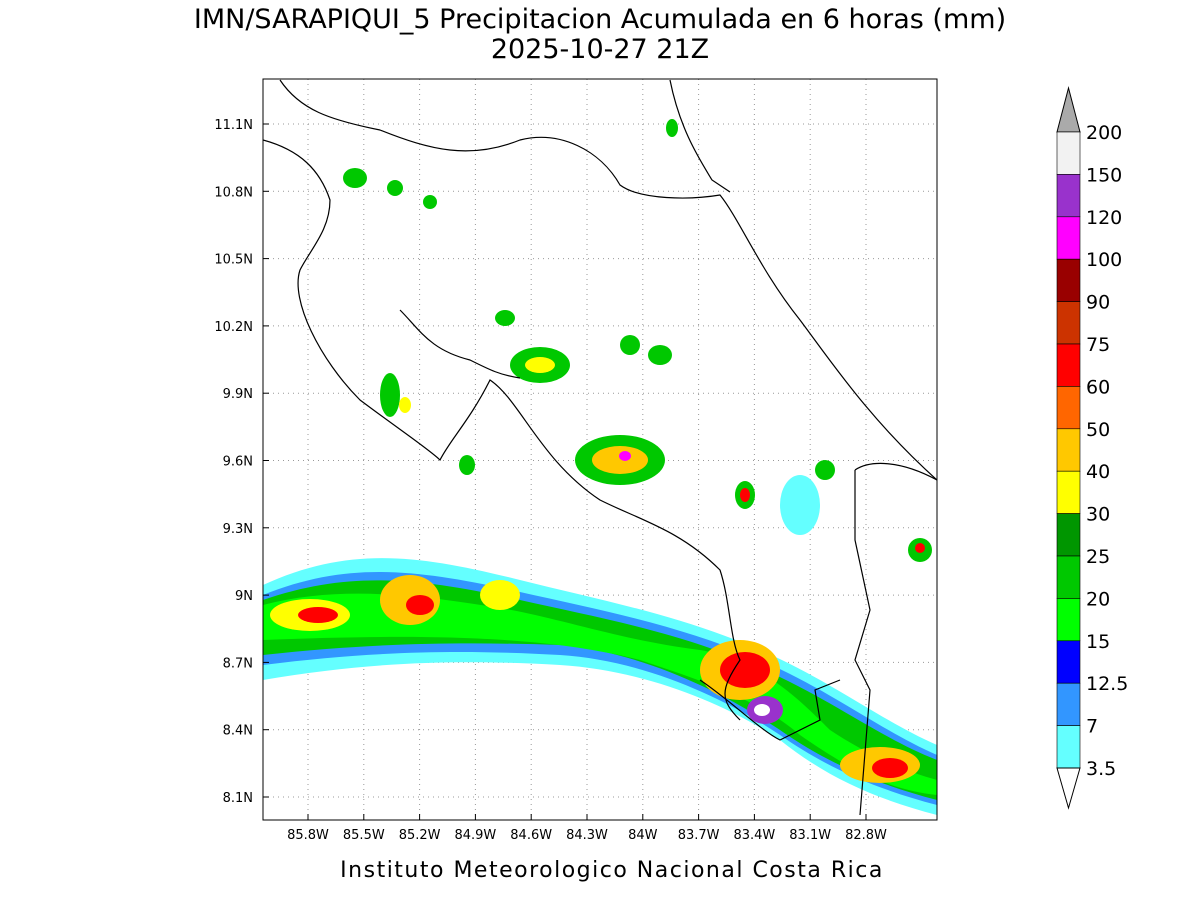  What do you see at coordinates (531, 835) in the screenshot?
I see `lon-tick-label: 84.6W` at bounding box center [531, 835].